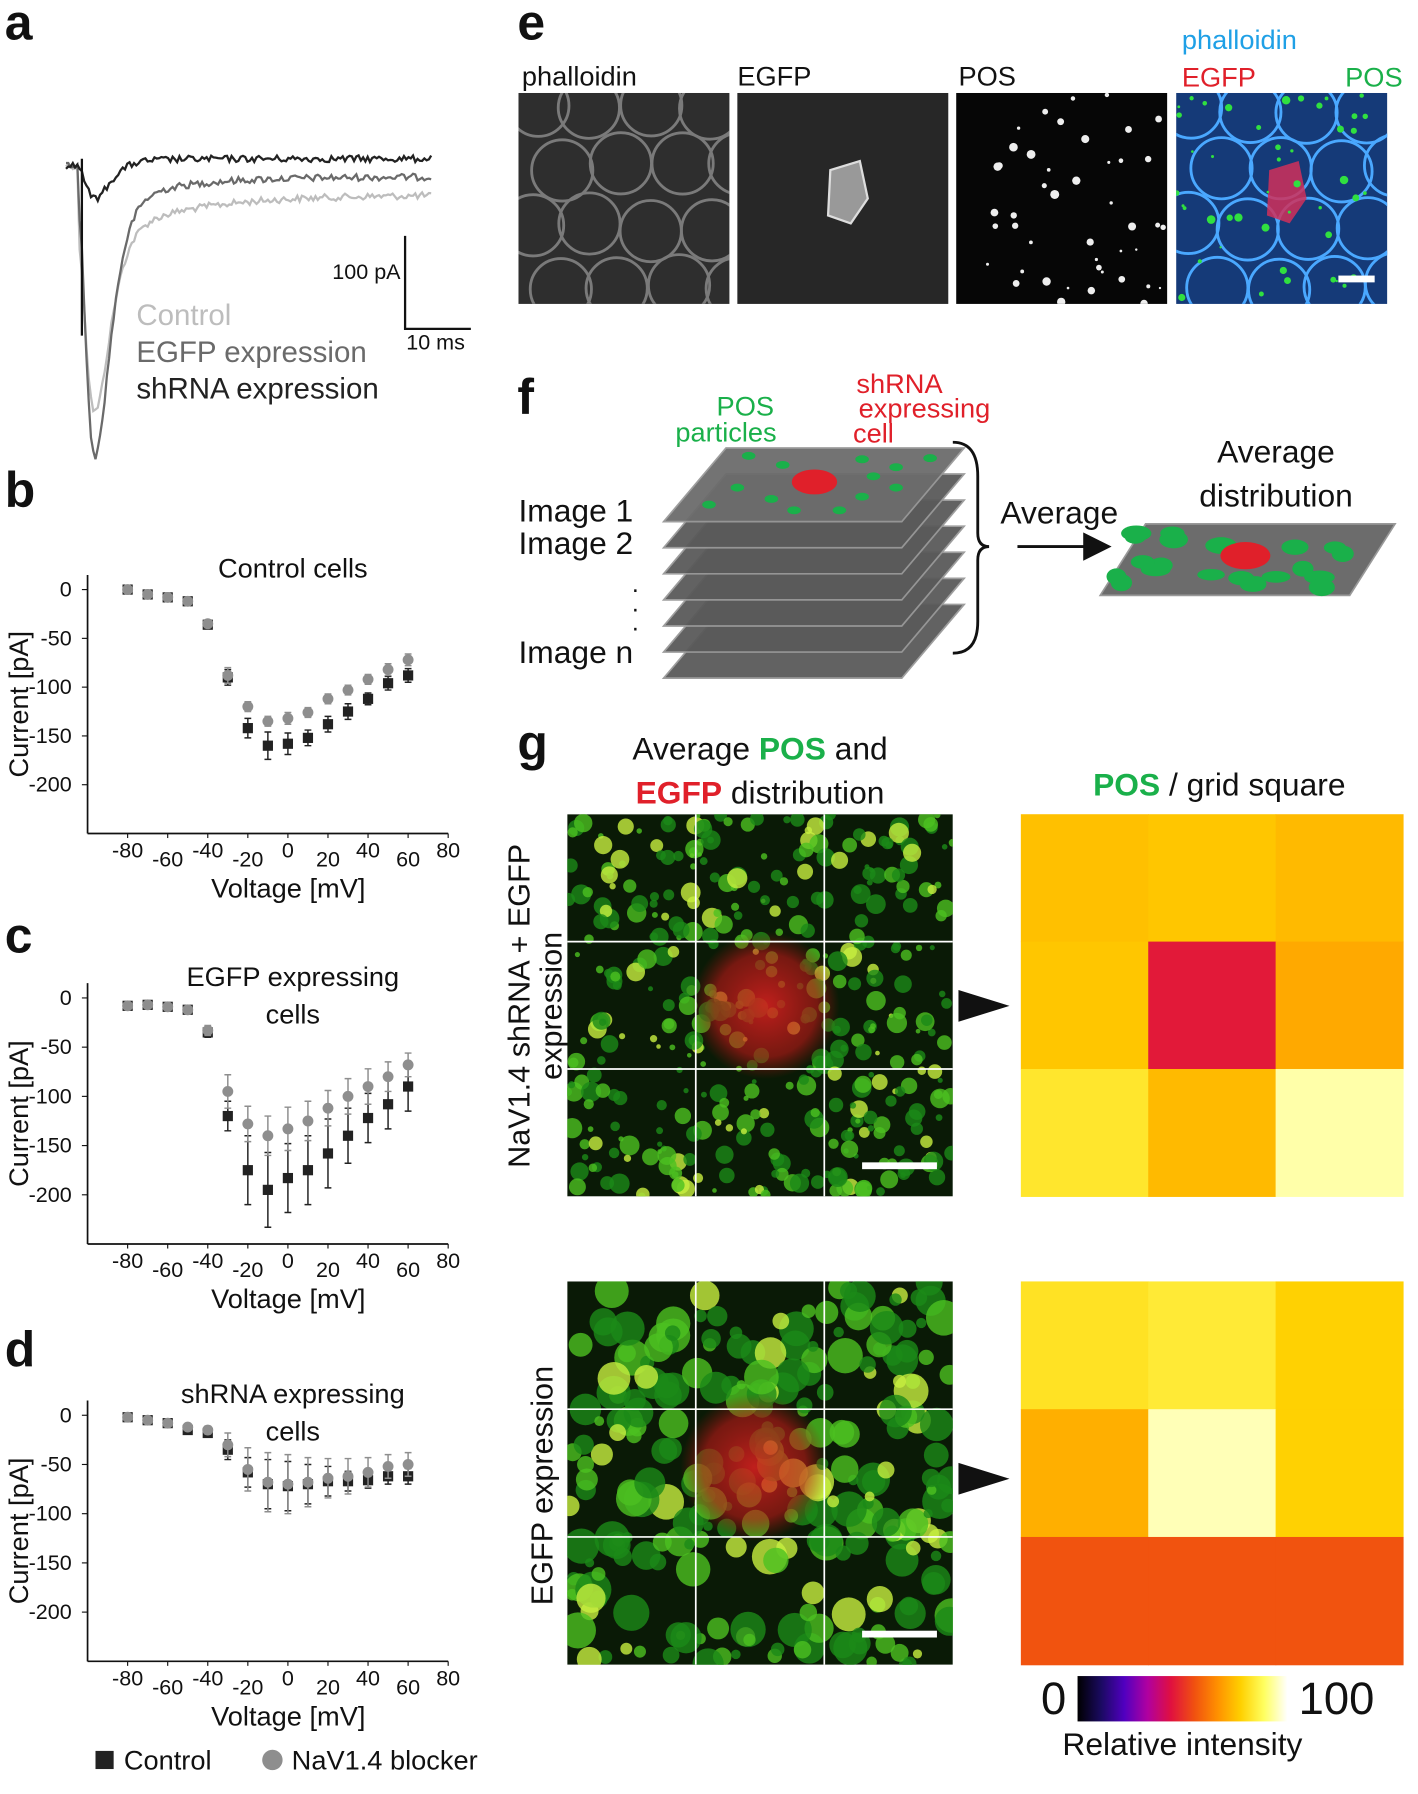 Image resolution: width=1418 pixels, height=1794 pixels. I want to click on x-tick-label: -40, so click(207, 851).